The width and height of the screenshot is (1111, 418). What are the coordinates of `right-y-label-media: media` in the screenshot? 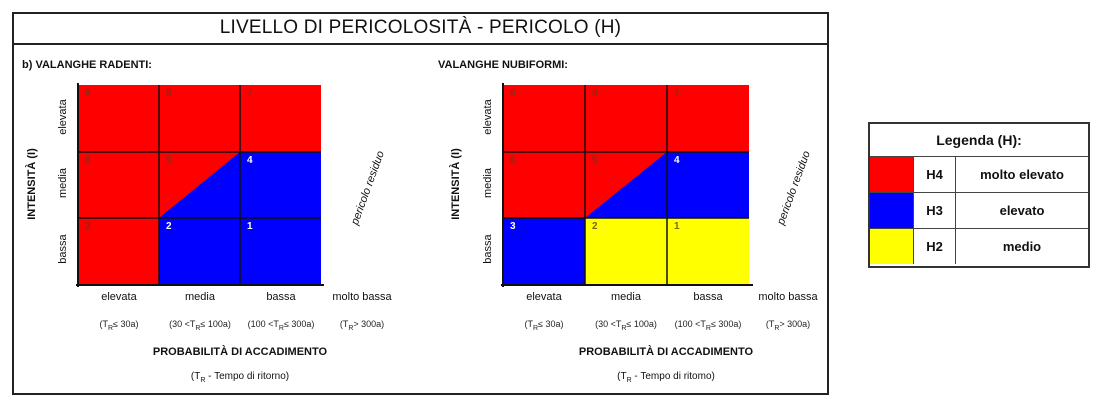 It's located at (488, 183).